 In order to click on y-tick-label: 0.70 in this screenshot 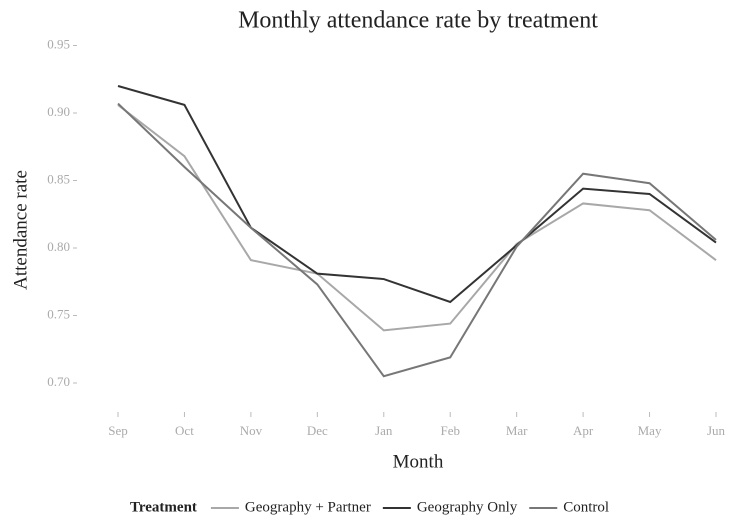, I will do `click(58, 381)`.